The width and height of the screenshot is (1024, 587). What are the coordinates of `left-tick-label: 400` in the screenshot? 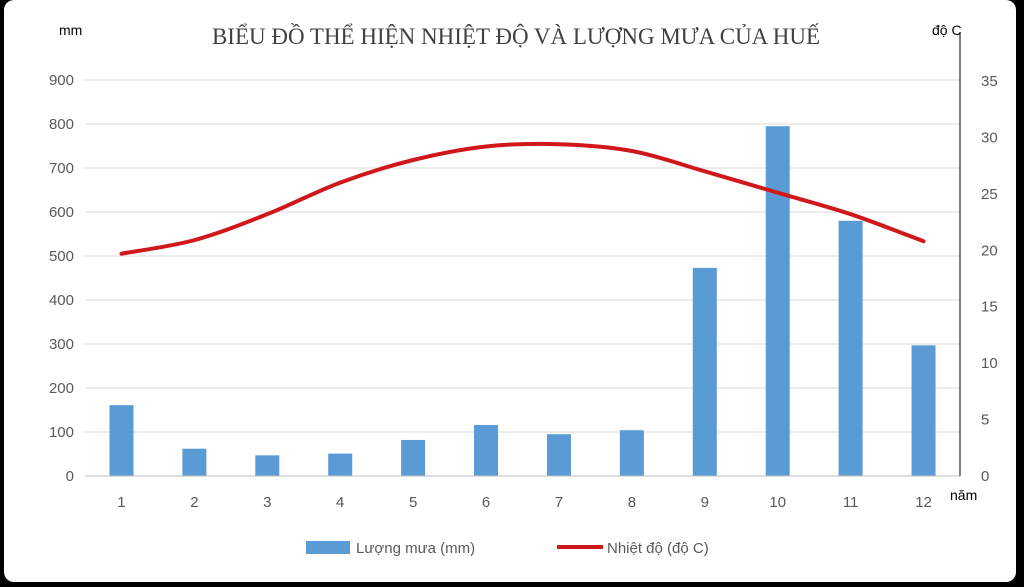 It's located at (61, 300).